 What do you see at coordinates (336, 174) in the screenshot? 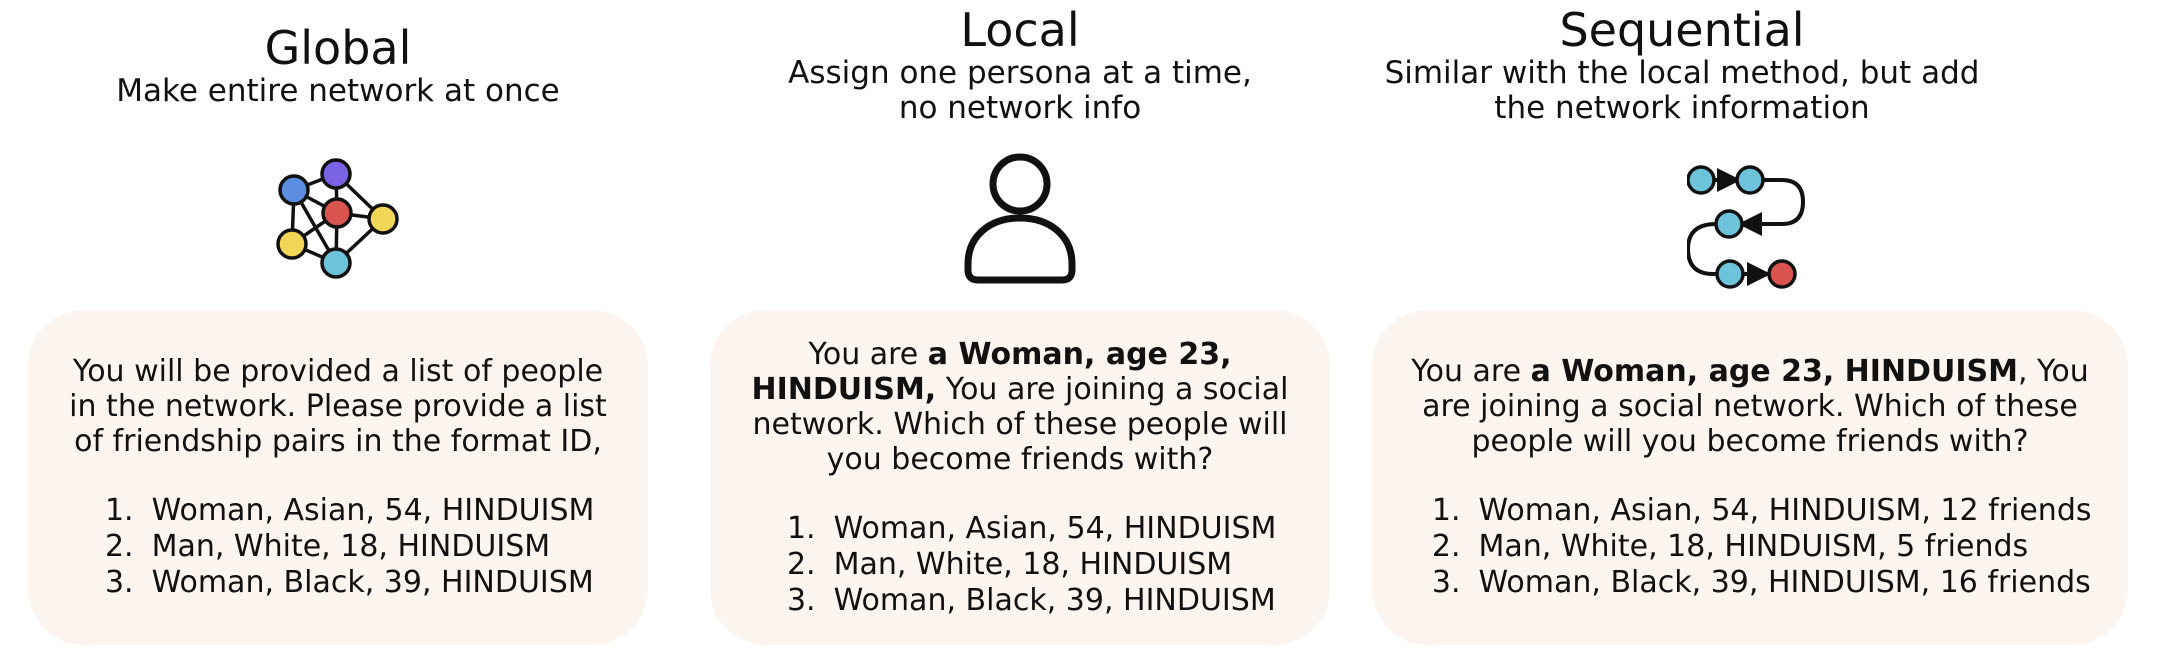
I see `node-purple` at bounding box center [336, 174].